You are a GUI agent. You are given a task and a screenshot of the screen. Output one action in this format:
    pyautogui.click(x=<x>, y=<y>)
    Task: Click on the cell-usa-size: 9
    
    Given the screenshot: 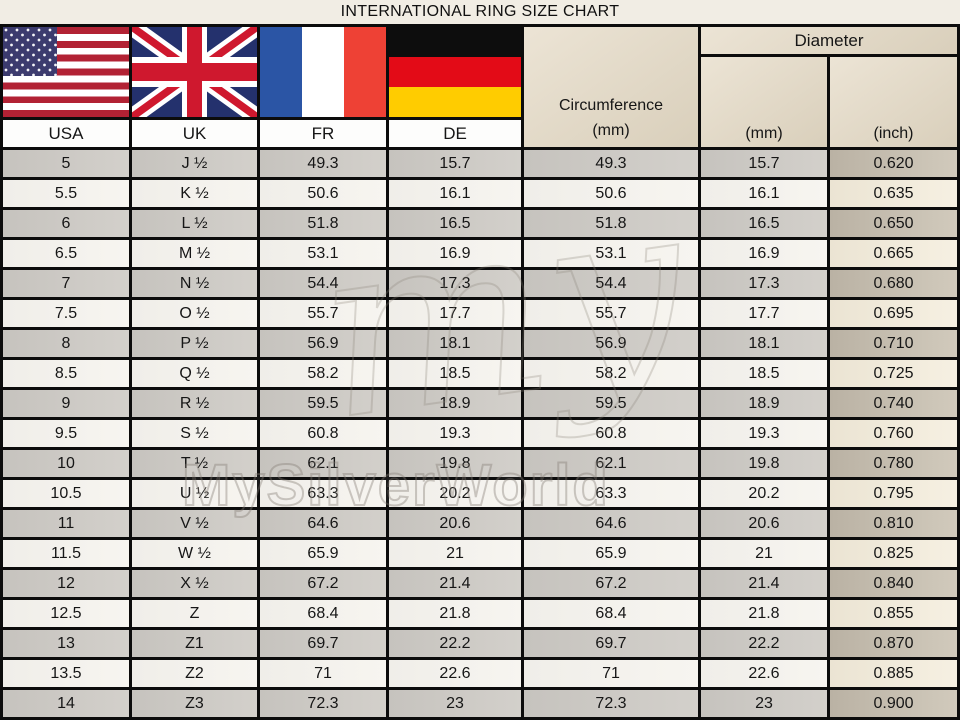 What is the action you would take?
    pyautogui.click(x=66, y=403)
    